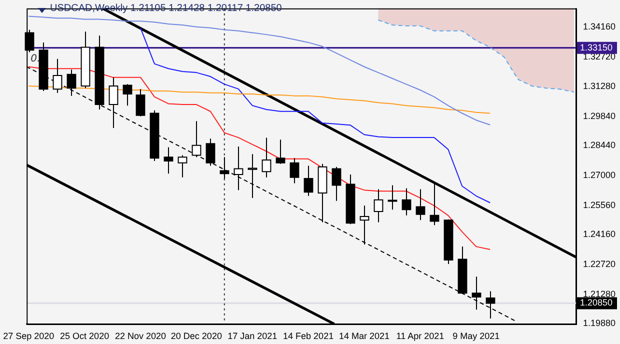  I want to click on y-tick-label: 1.24160, so click(599, 233).